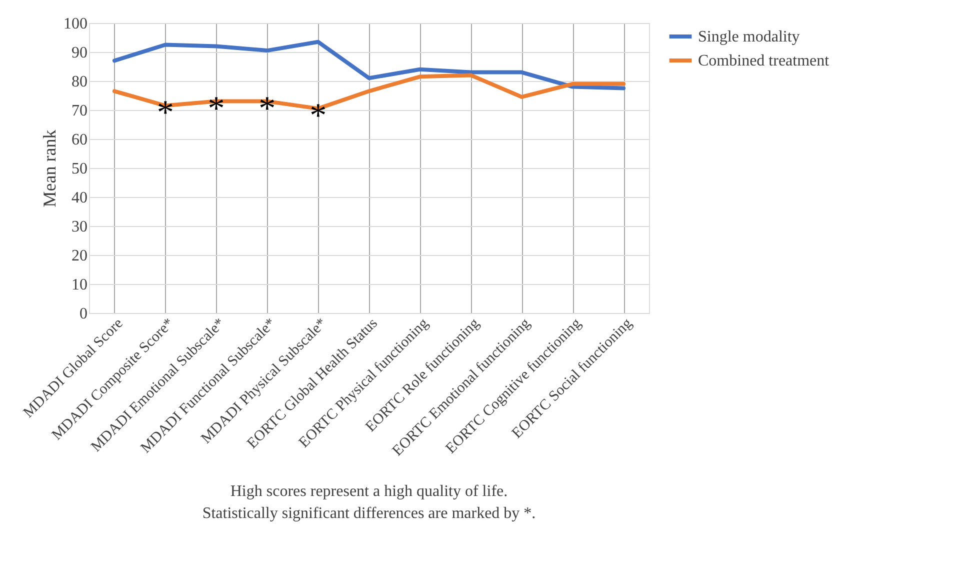 The height and width of the screenshot is (580, 957). Describe the element at coordinates (80, 111) in the screenshot. I see `y-tick-label: 70` at that location.